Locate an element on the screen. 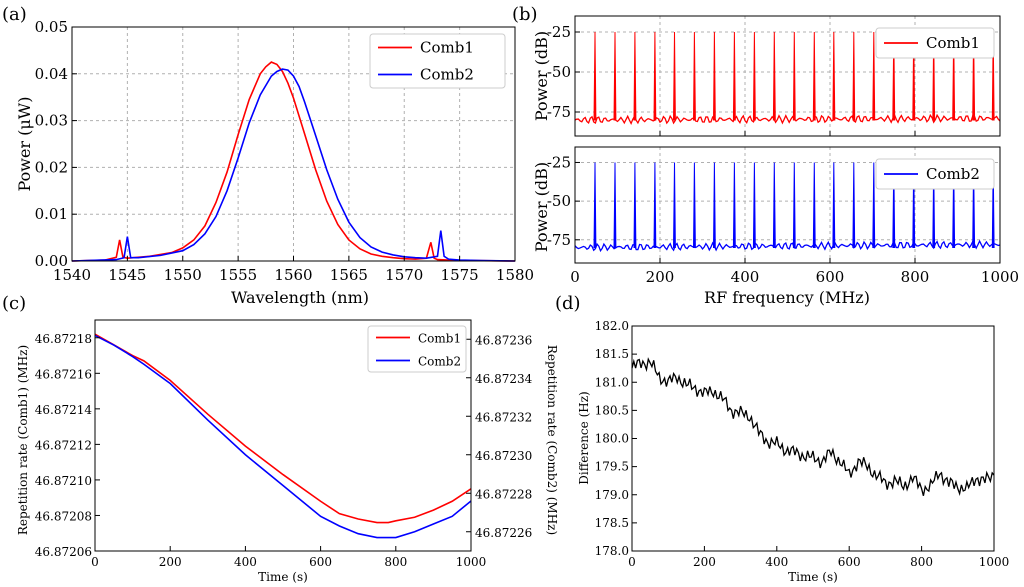 The width and height of the screenshot is (1024, 587). y-tick-label: 178.5 is located at coordinates (612, 523).